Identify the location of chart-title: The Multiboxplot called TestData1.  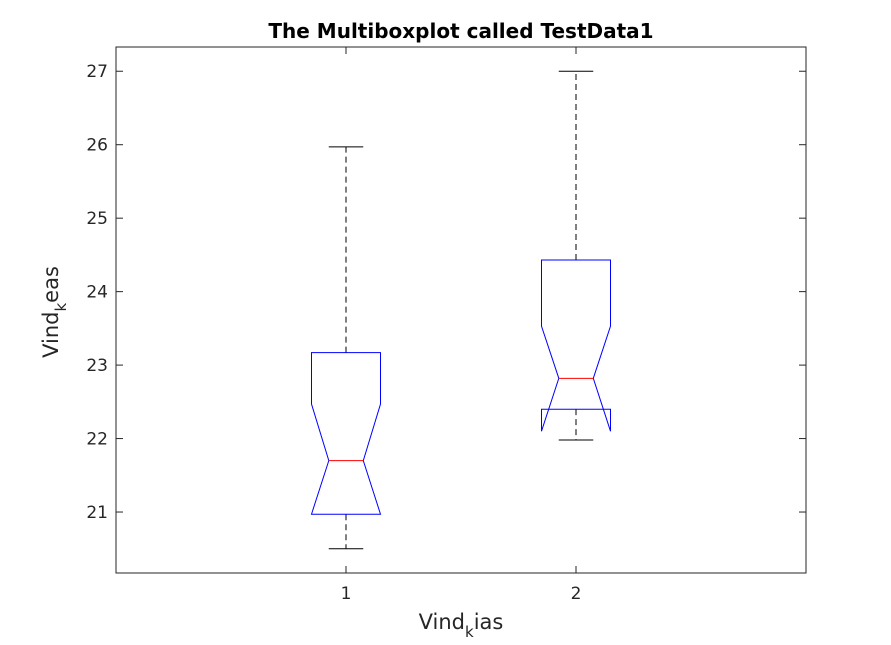
(460, 31).